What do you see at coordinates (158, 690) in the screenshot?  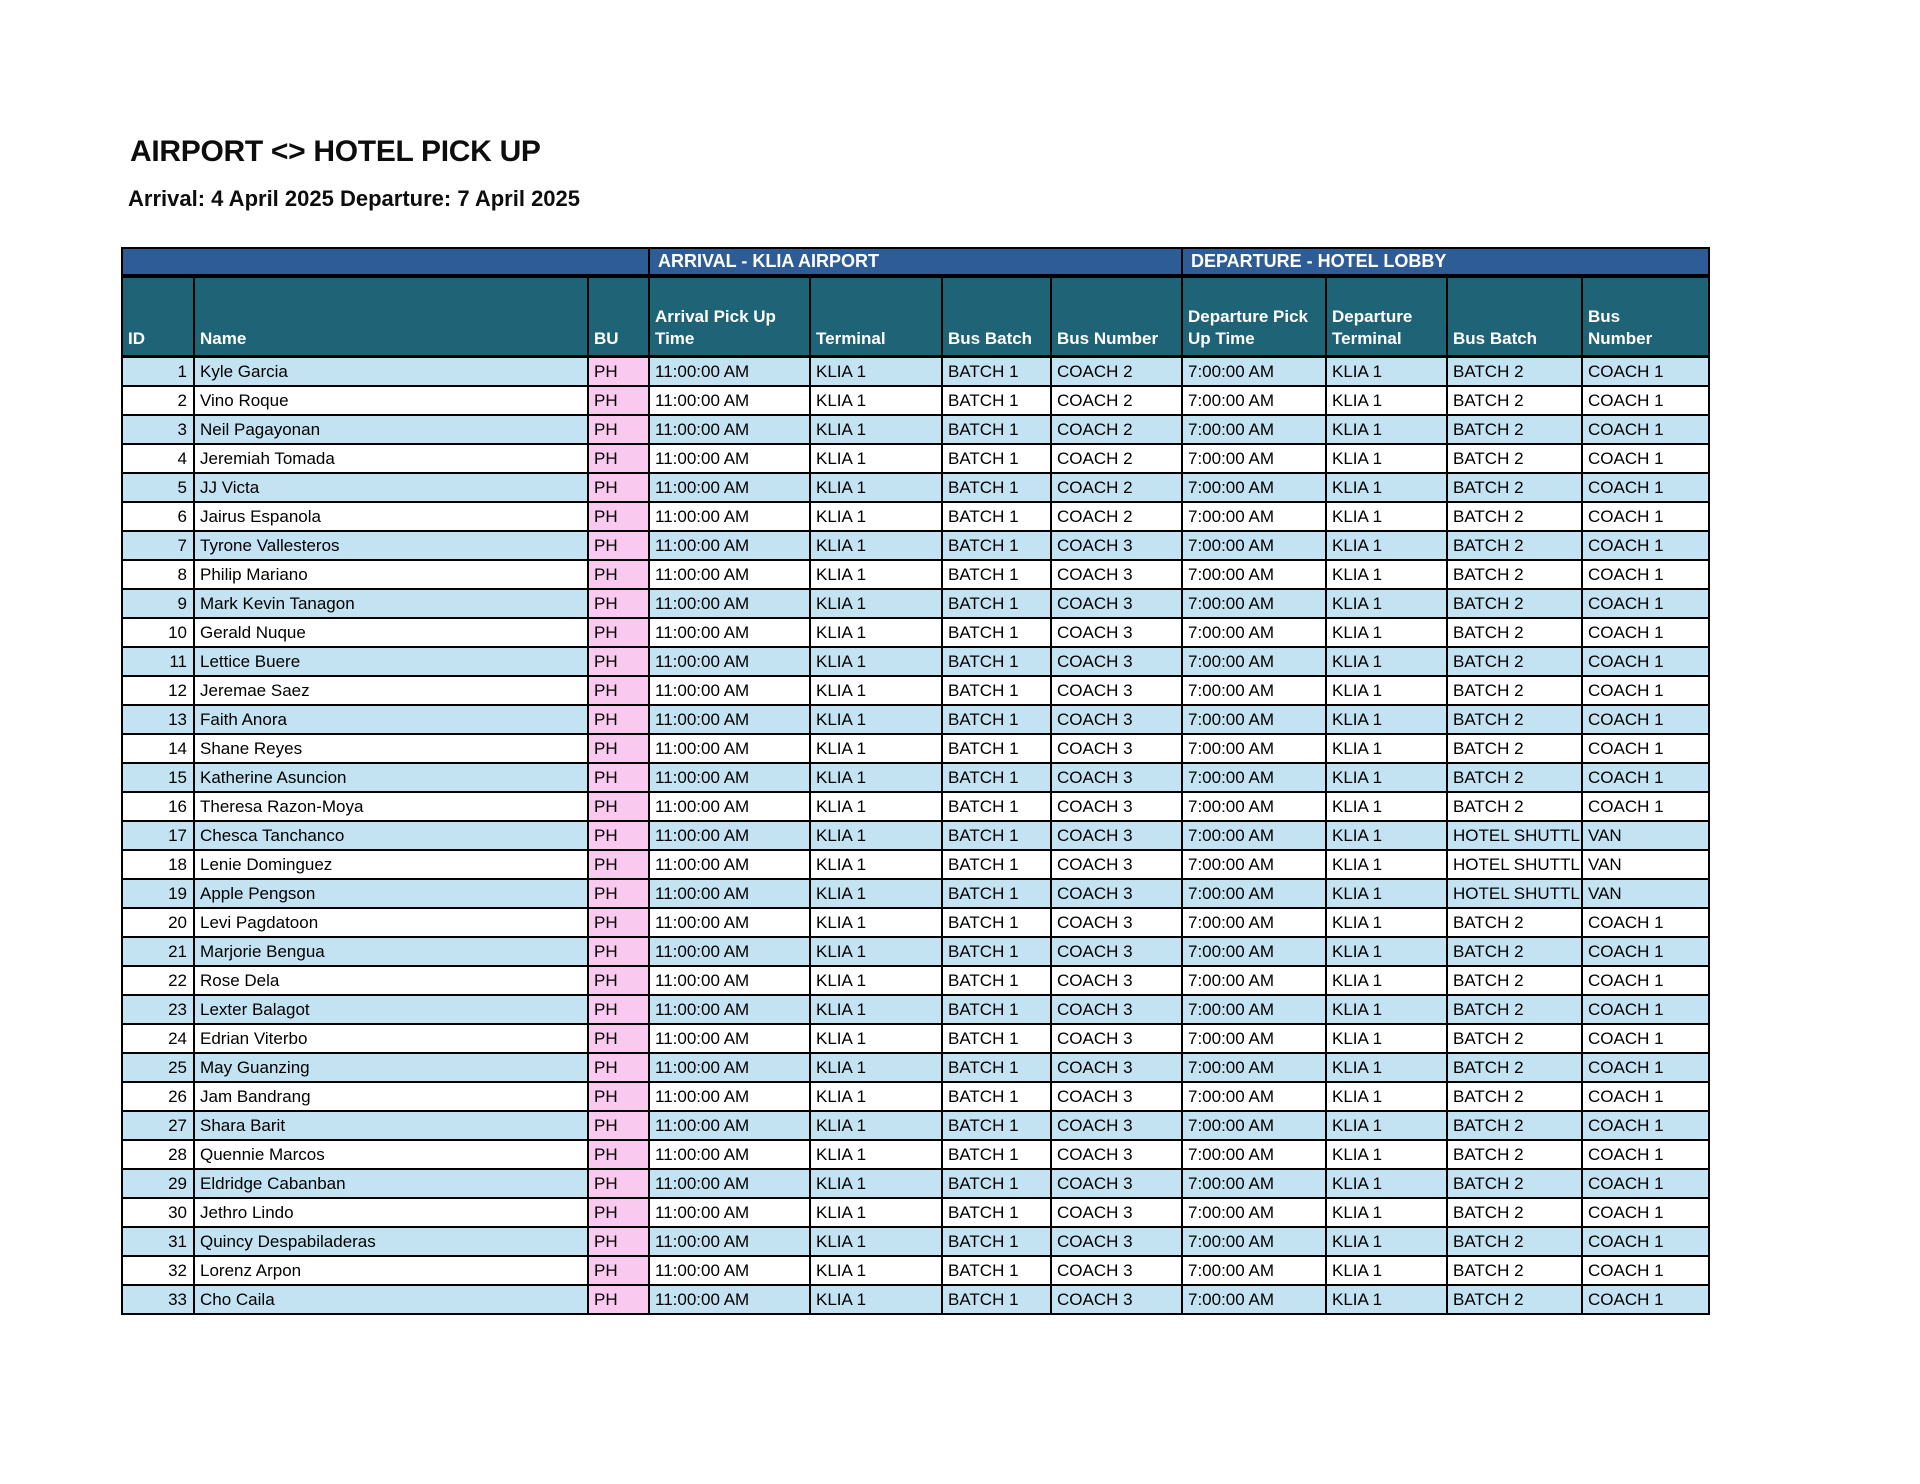 I see `cell-id: 12` at bounding box center [158, 690].